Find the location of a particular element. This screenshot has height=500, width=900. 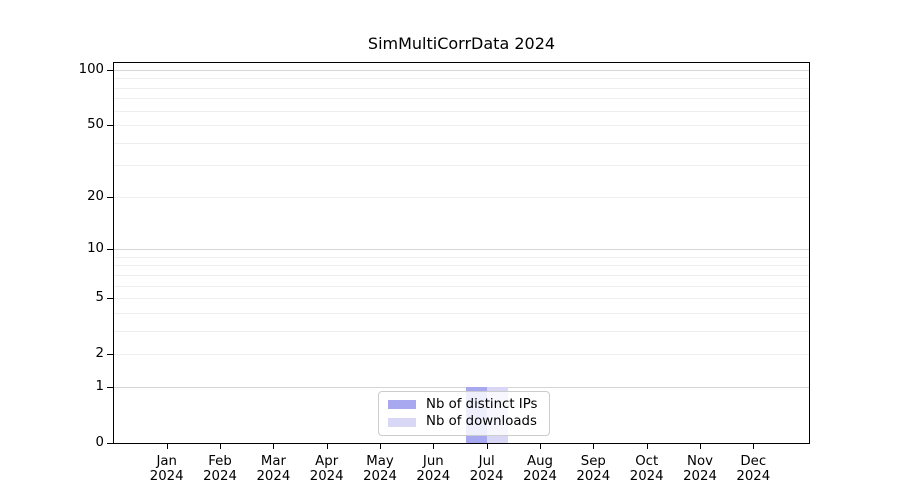

y-tick-label: 0 is located at coordinates (99, 442).